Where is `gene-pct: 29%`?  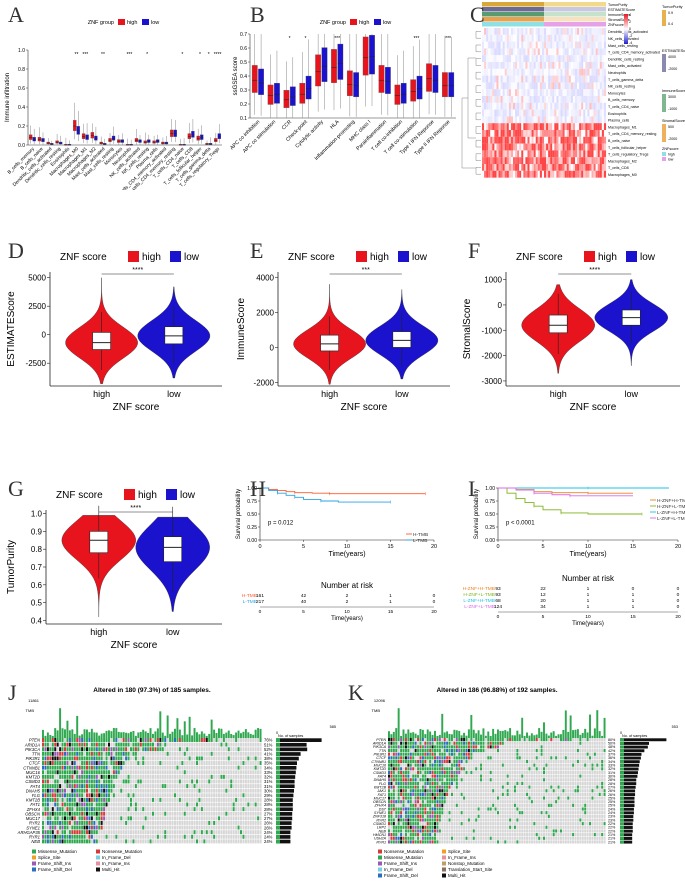 gene-pct: 29% is located at coordinates (268, 795).